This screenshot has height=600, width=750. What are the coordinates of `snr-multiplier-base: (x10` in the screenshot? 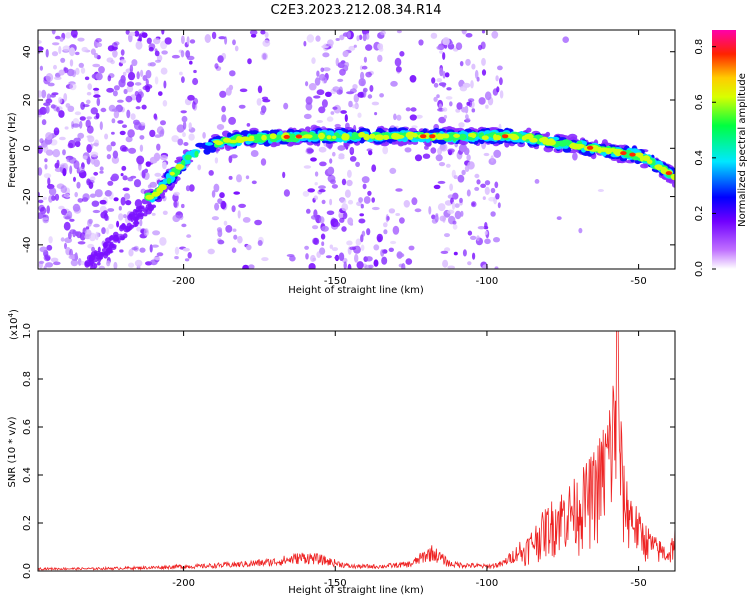 It's located at (14, 328).